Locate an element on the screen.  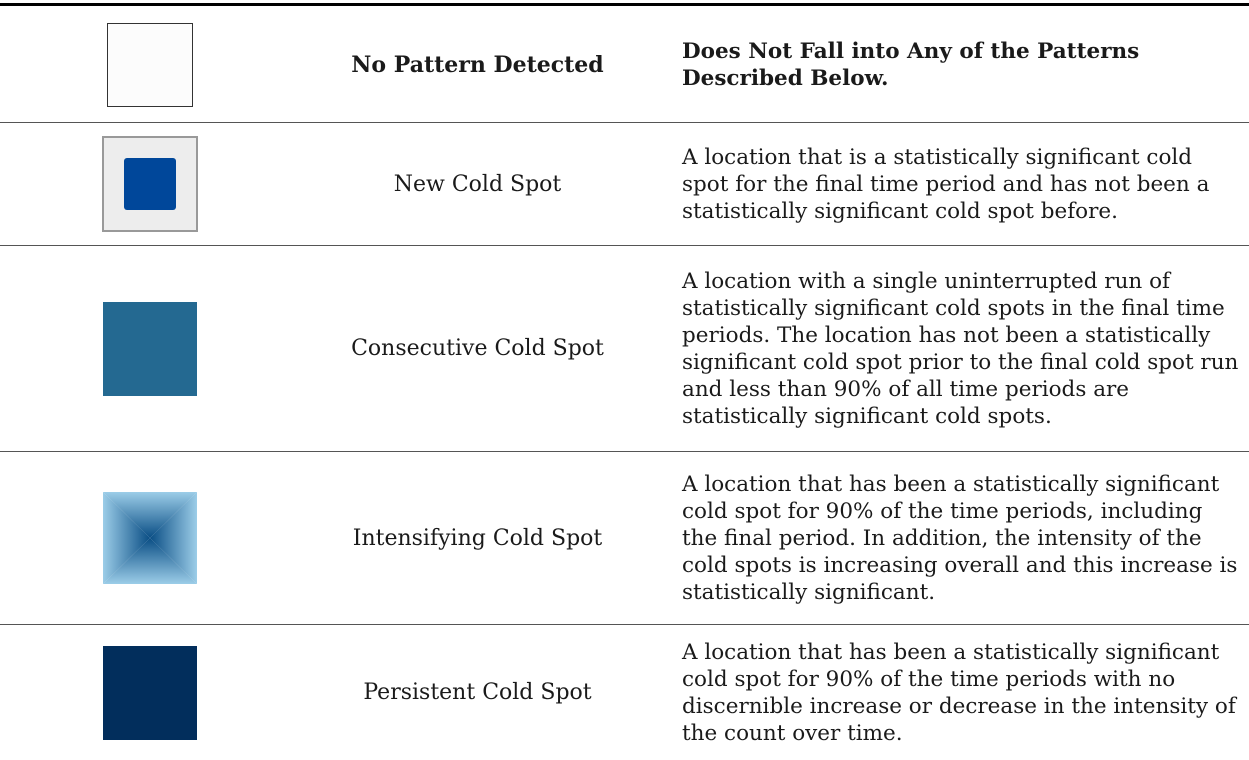
consecutive-cold-spot-swatch is located at coordinates (150, 348).